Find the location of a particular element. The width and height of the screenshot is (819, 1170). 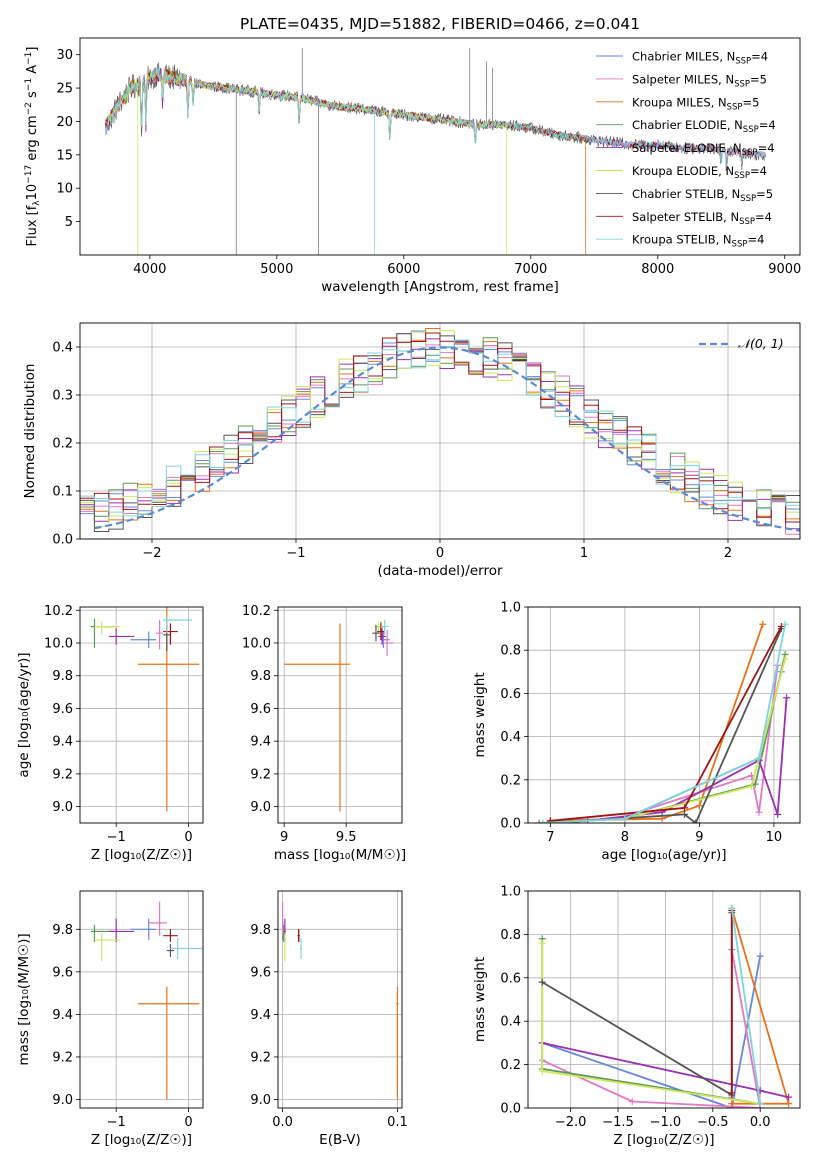

y-tick-label: 9.6 is located at coordinates (260, 972).